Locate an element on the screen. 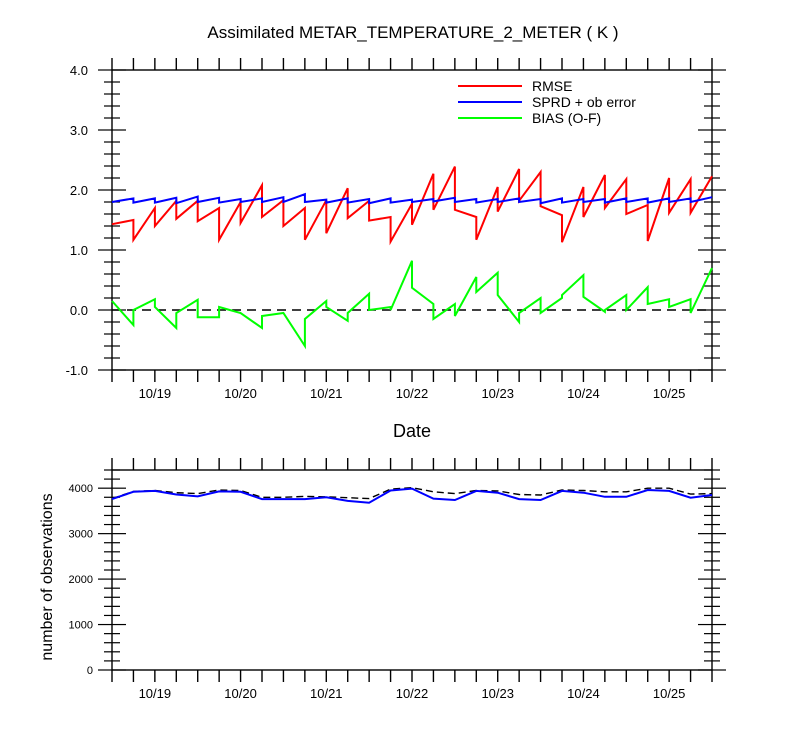  y-tick-label: 4.0 is located at coordinates (79, 70).